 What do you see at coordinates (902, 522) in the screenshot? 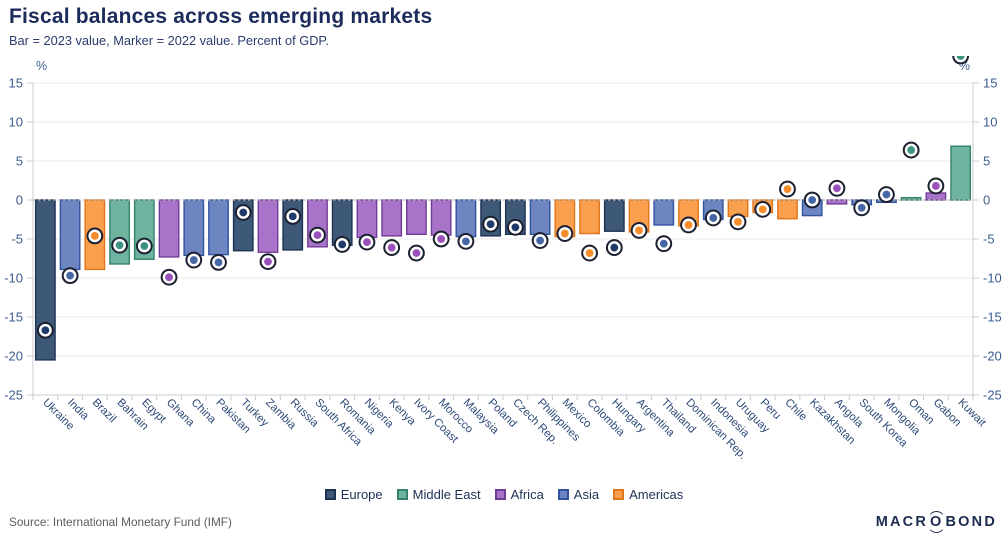
I see `logo-text-pre: MACR` at bounding box center [902, 522].